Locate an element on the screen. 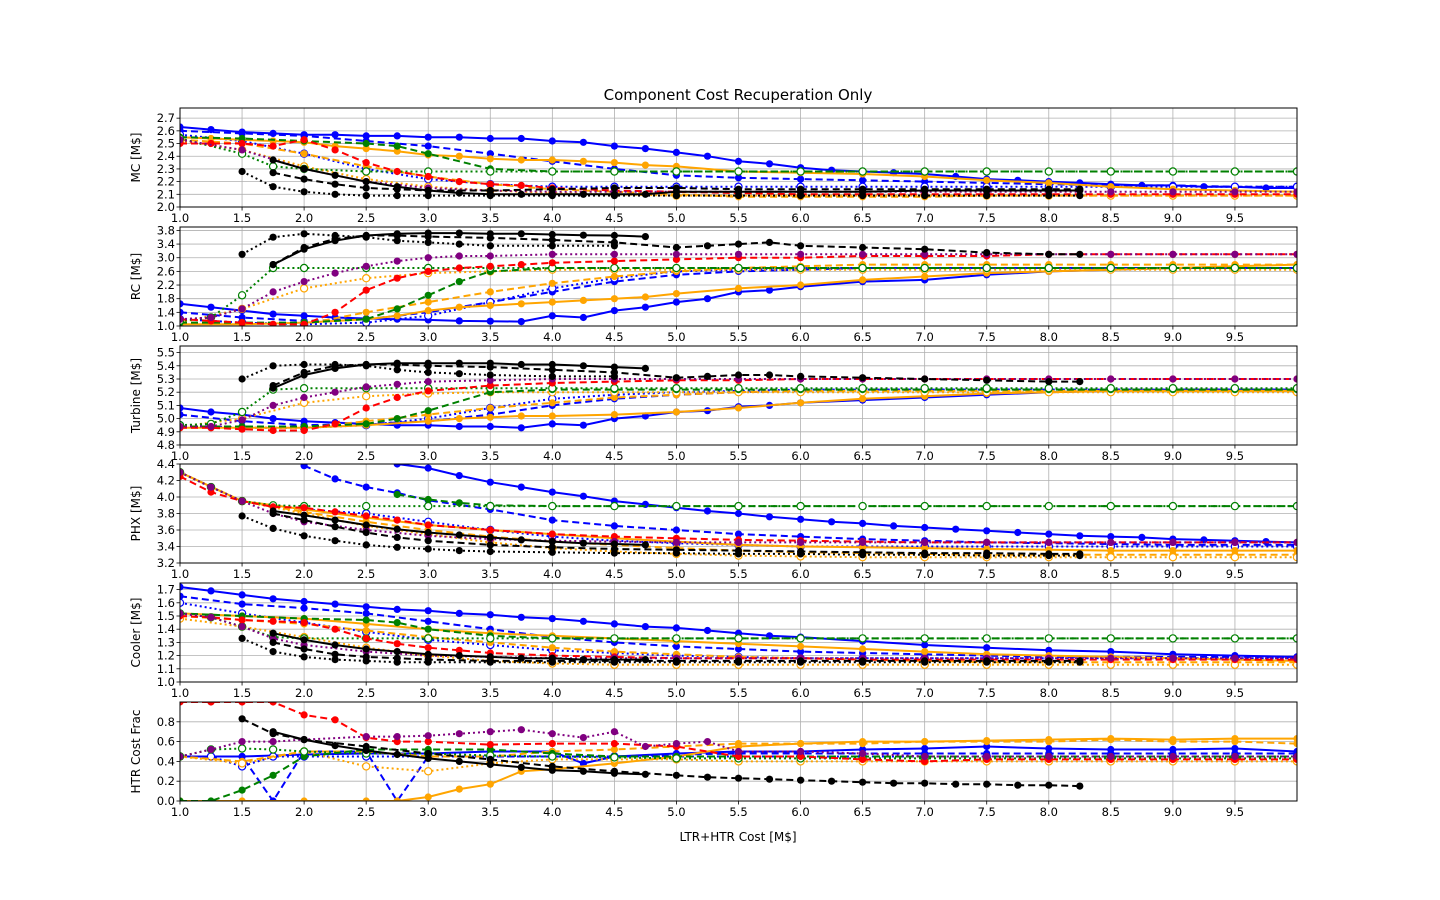  y-tick-label: 0.0 is located at coordinates (166, 801).